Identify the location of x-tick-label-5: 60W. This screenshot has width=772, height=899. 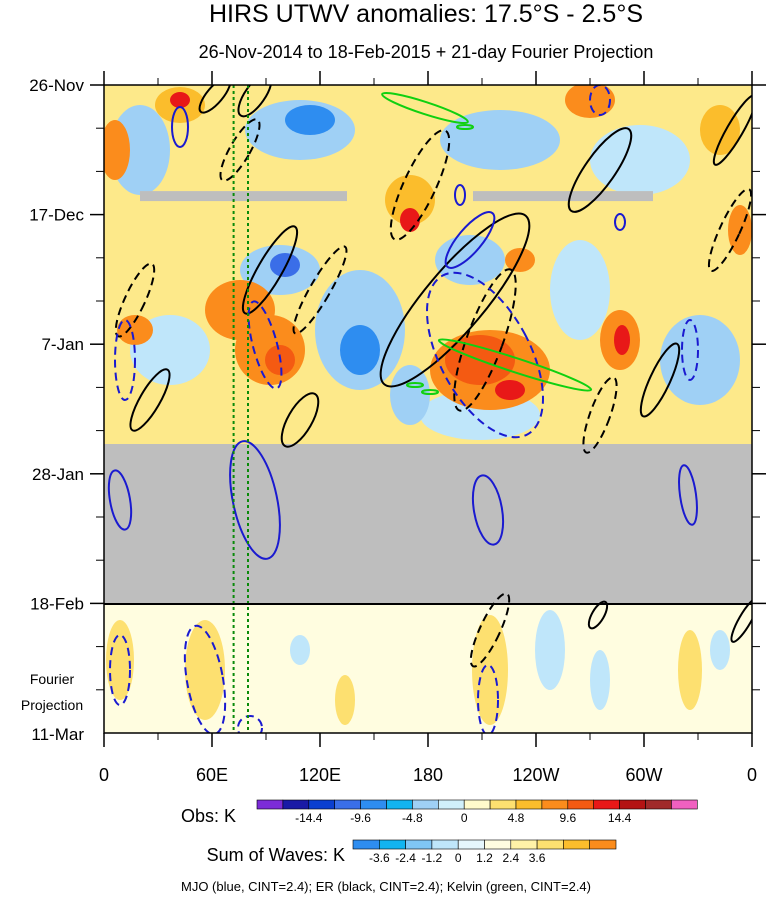
(643, 775).